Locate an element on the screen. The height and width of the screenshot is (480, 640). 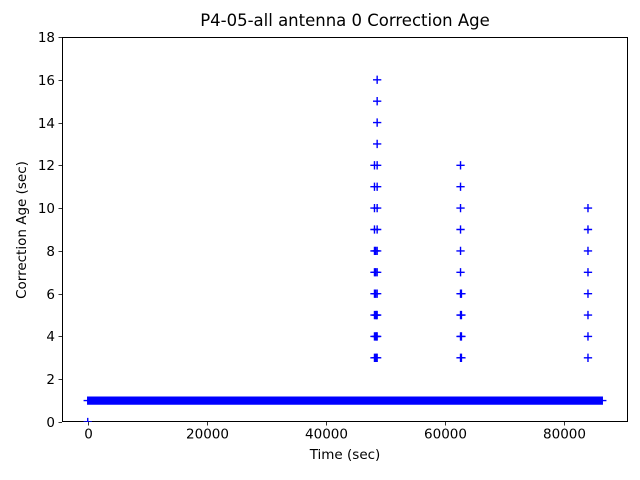
series-age-1-band is located at coordinates (345, 400).